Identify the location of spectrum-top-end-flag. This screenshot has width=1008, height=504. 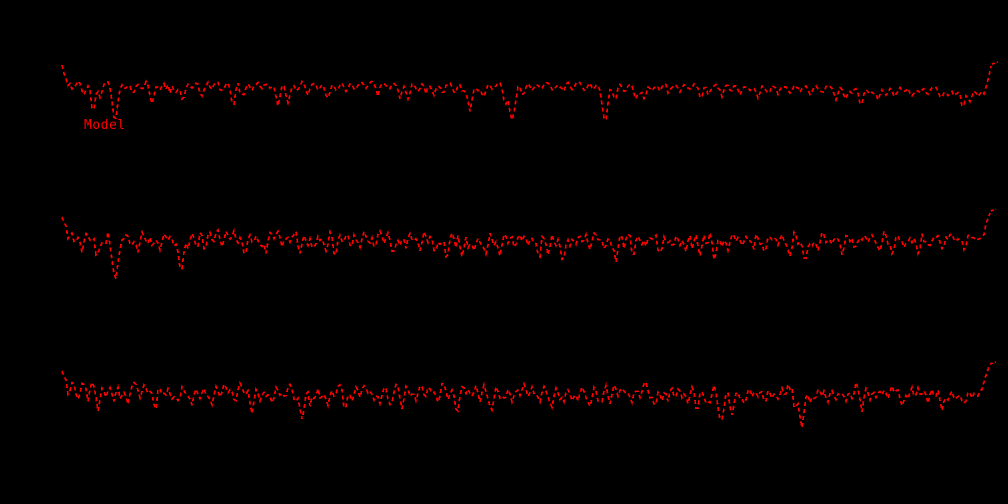
(995, 63).